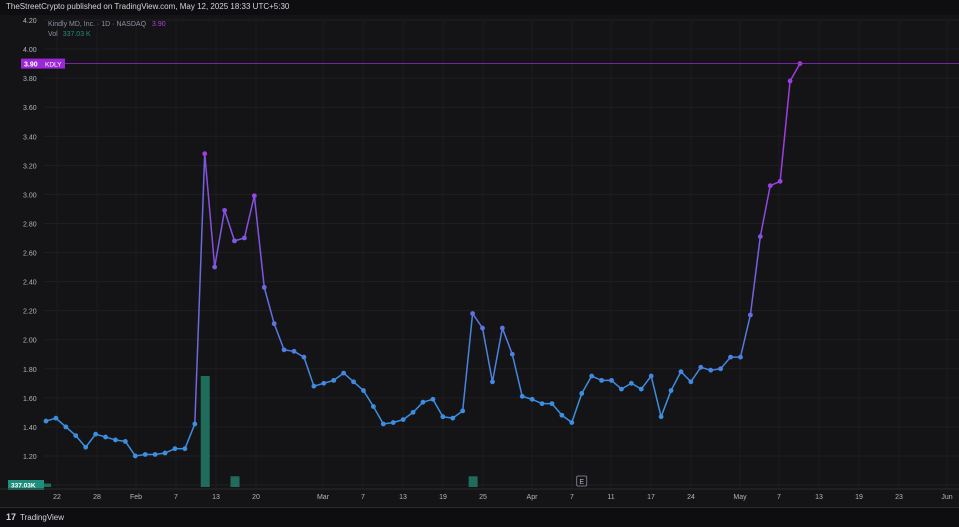 The width and height of the screenshot is (959, 527). What do you see at coordinates (740, 497) in the screenshot?
I see `x-tick-label: May` at bounding box center [740, 497].